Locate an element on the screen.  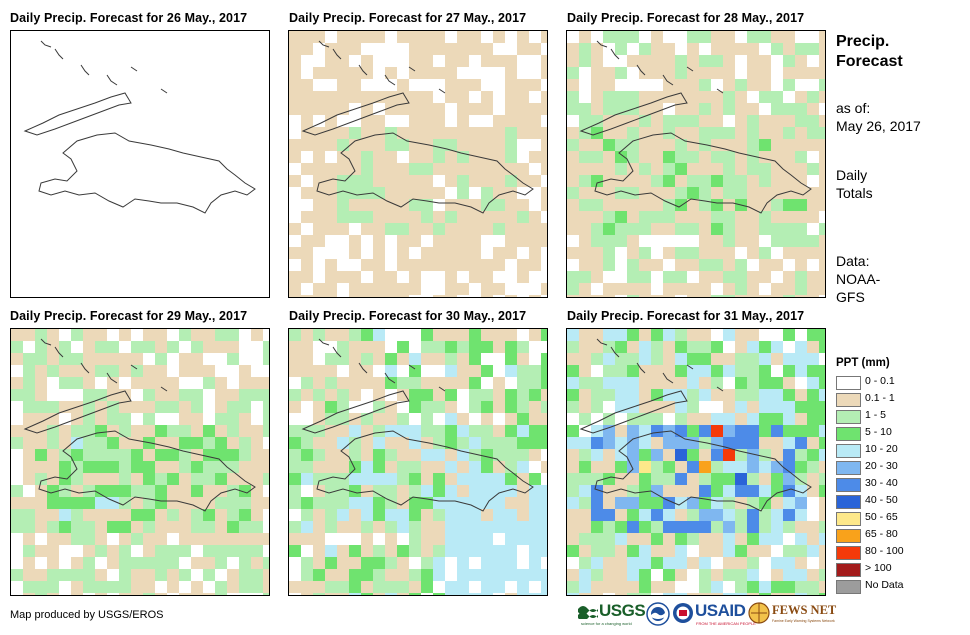
panel-title-2: Daily Precip. Forecast for 27 May., 2017 is located at coordinates (408, 18).